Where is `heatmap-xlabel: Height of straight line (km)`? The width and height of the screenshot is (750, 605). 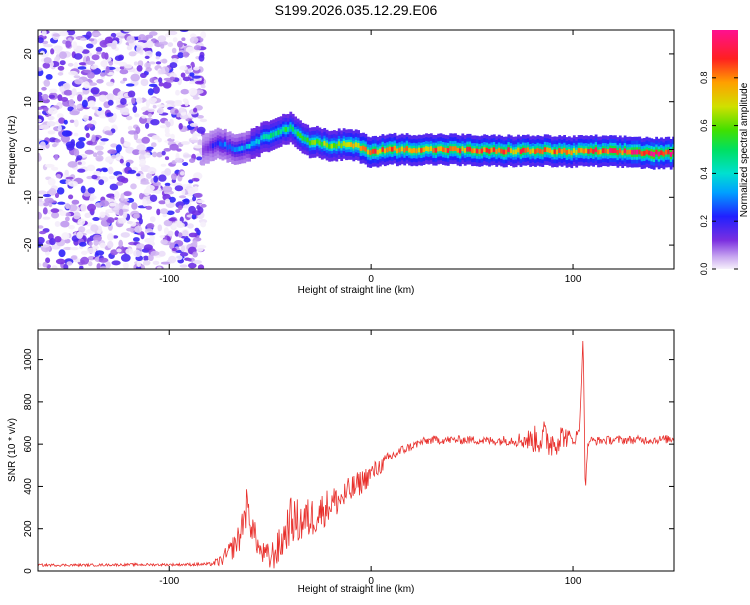 heatmap-xlabel: Height of straight line (km) is located at coordinates (356, 290).